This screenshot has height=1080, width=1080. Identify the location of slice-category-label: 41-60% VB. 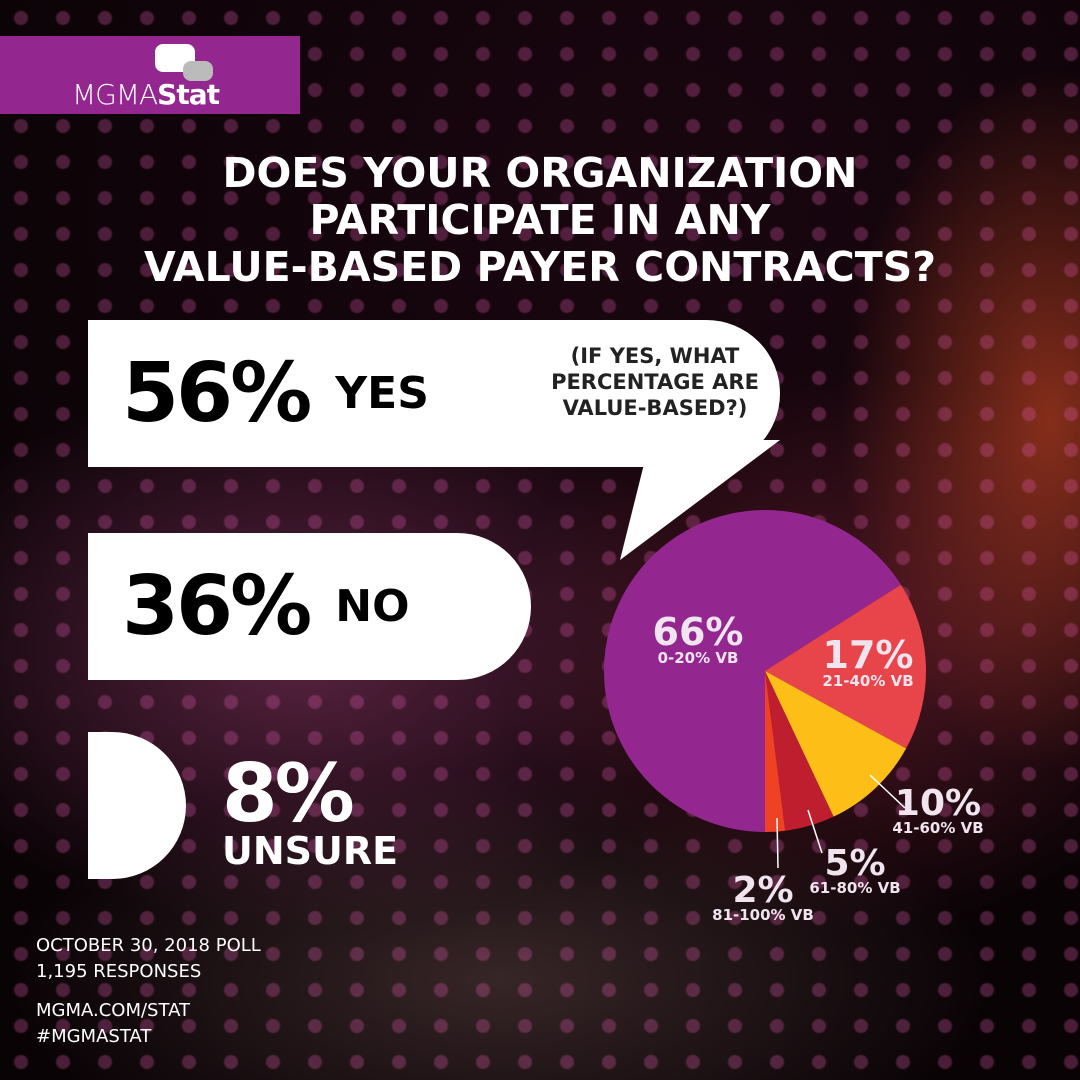
(937, 828).